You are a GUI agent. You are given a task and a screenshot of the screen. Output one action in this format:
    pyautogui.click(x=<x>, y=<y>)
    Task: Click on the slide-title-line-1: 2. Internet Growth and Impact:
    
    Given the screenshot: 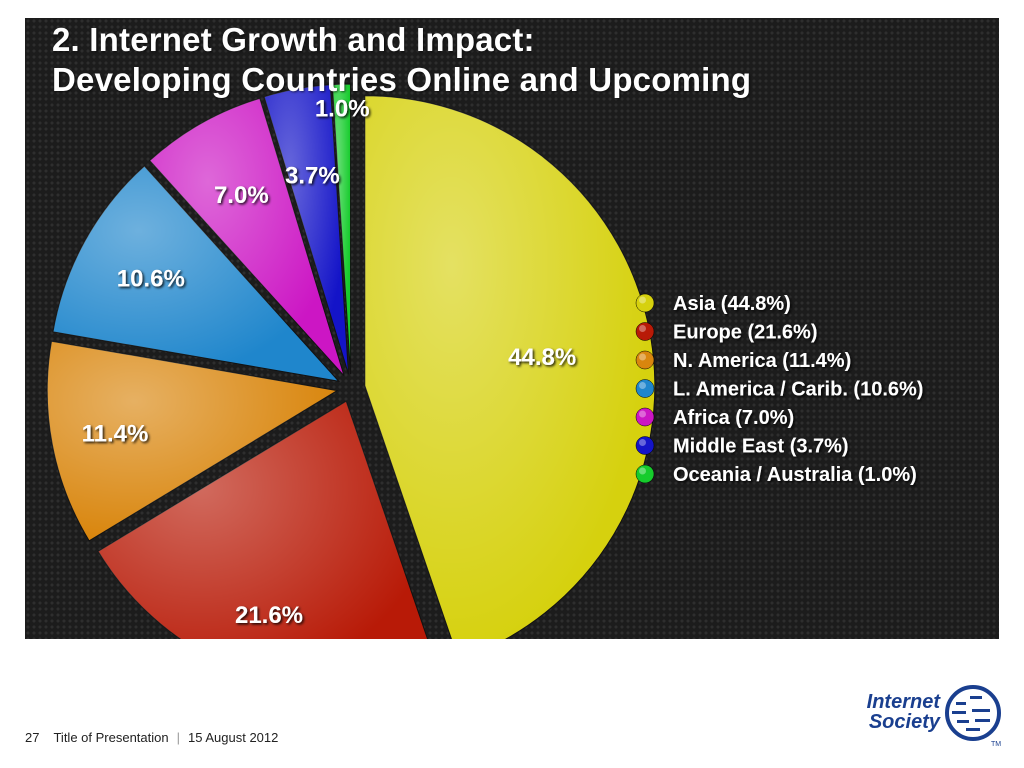 What is the action you would take?
    pyautogui.click(x=293, y=39)
    